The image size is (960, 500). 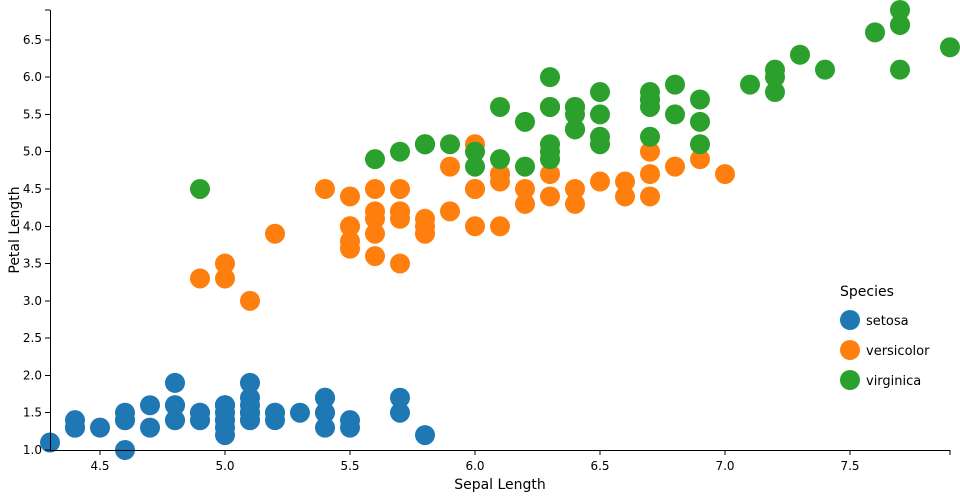 What do you see at coordinates (237, 416) in the screenshot?
I see `series-setosa` at bounding box center [237, 416].